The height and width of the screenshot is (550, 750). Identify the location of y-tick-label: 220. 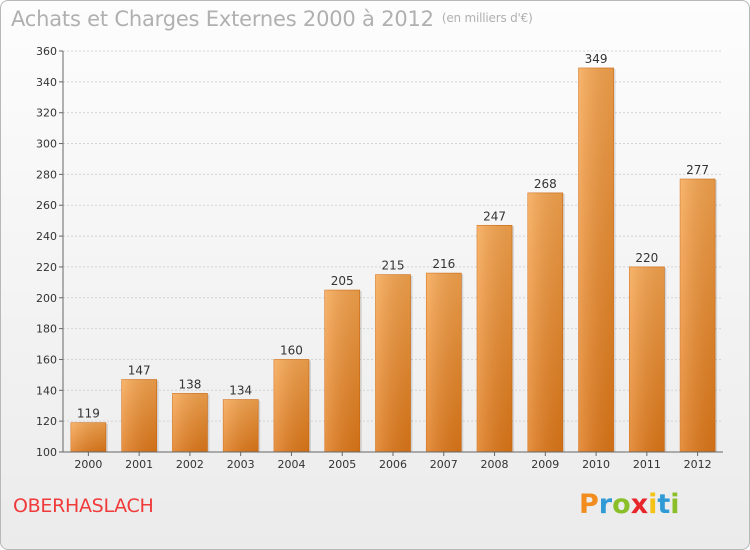
(46, 267).